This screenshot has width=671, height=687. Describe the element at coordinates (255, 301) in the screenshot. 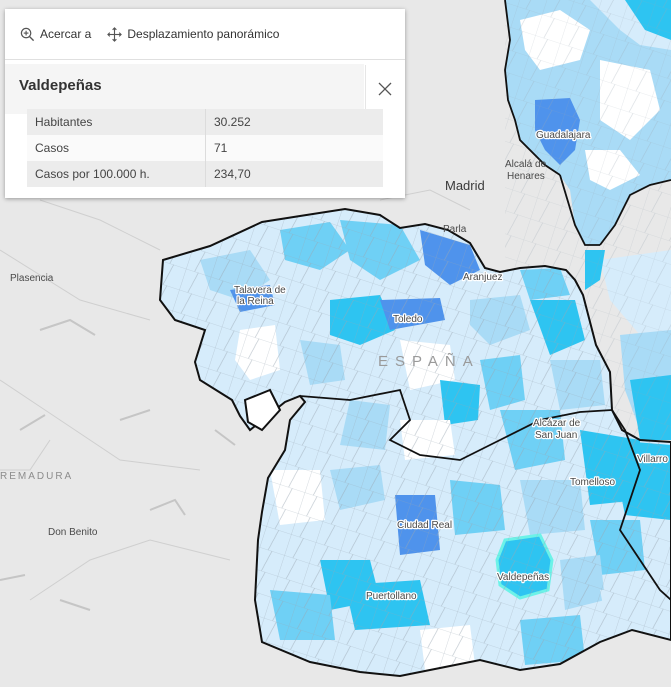

I see `label-talavera-2: la Reina` at that location.